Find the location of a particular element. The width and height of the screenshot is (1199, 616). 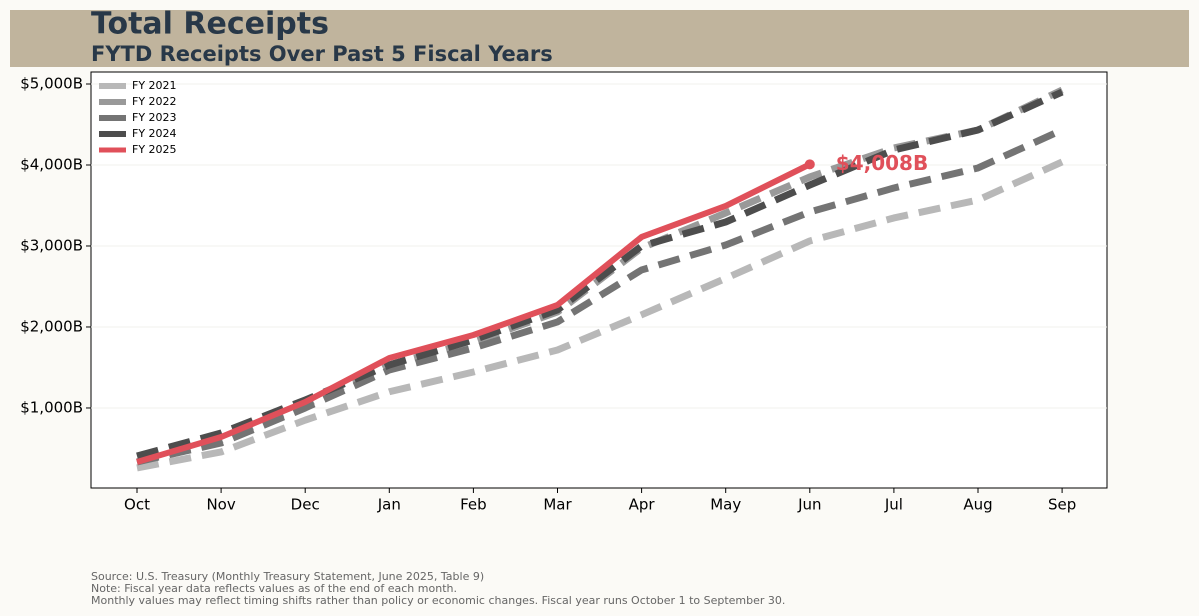

x-tick-label: Aug is located at coordinates (977, 505).